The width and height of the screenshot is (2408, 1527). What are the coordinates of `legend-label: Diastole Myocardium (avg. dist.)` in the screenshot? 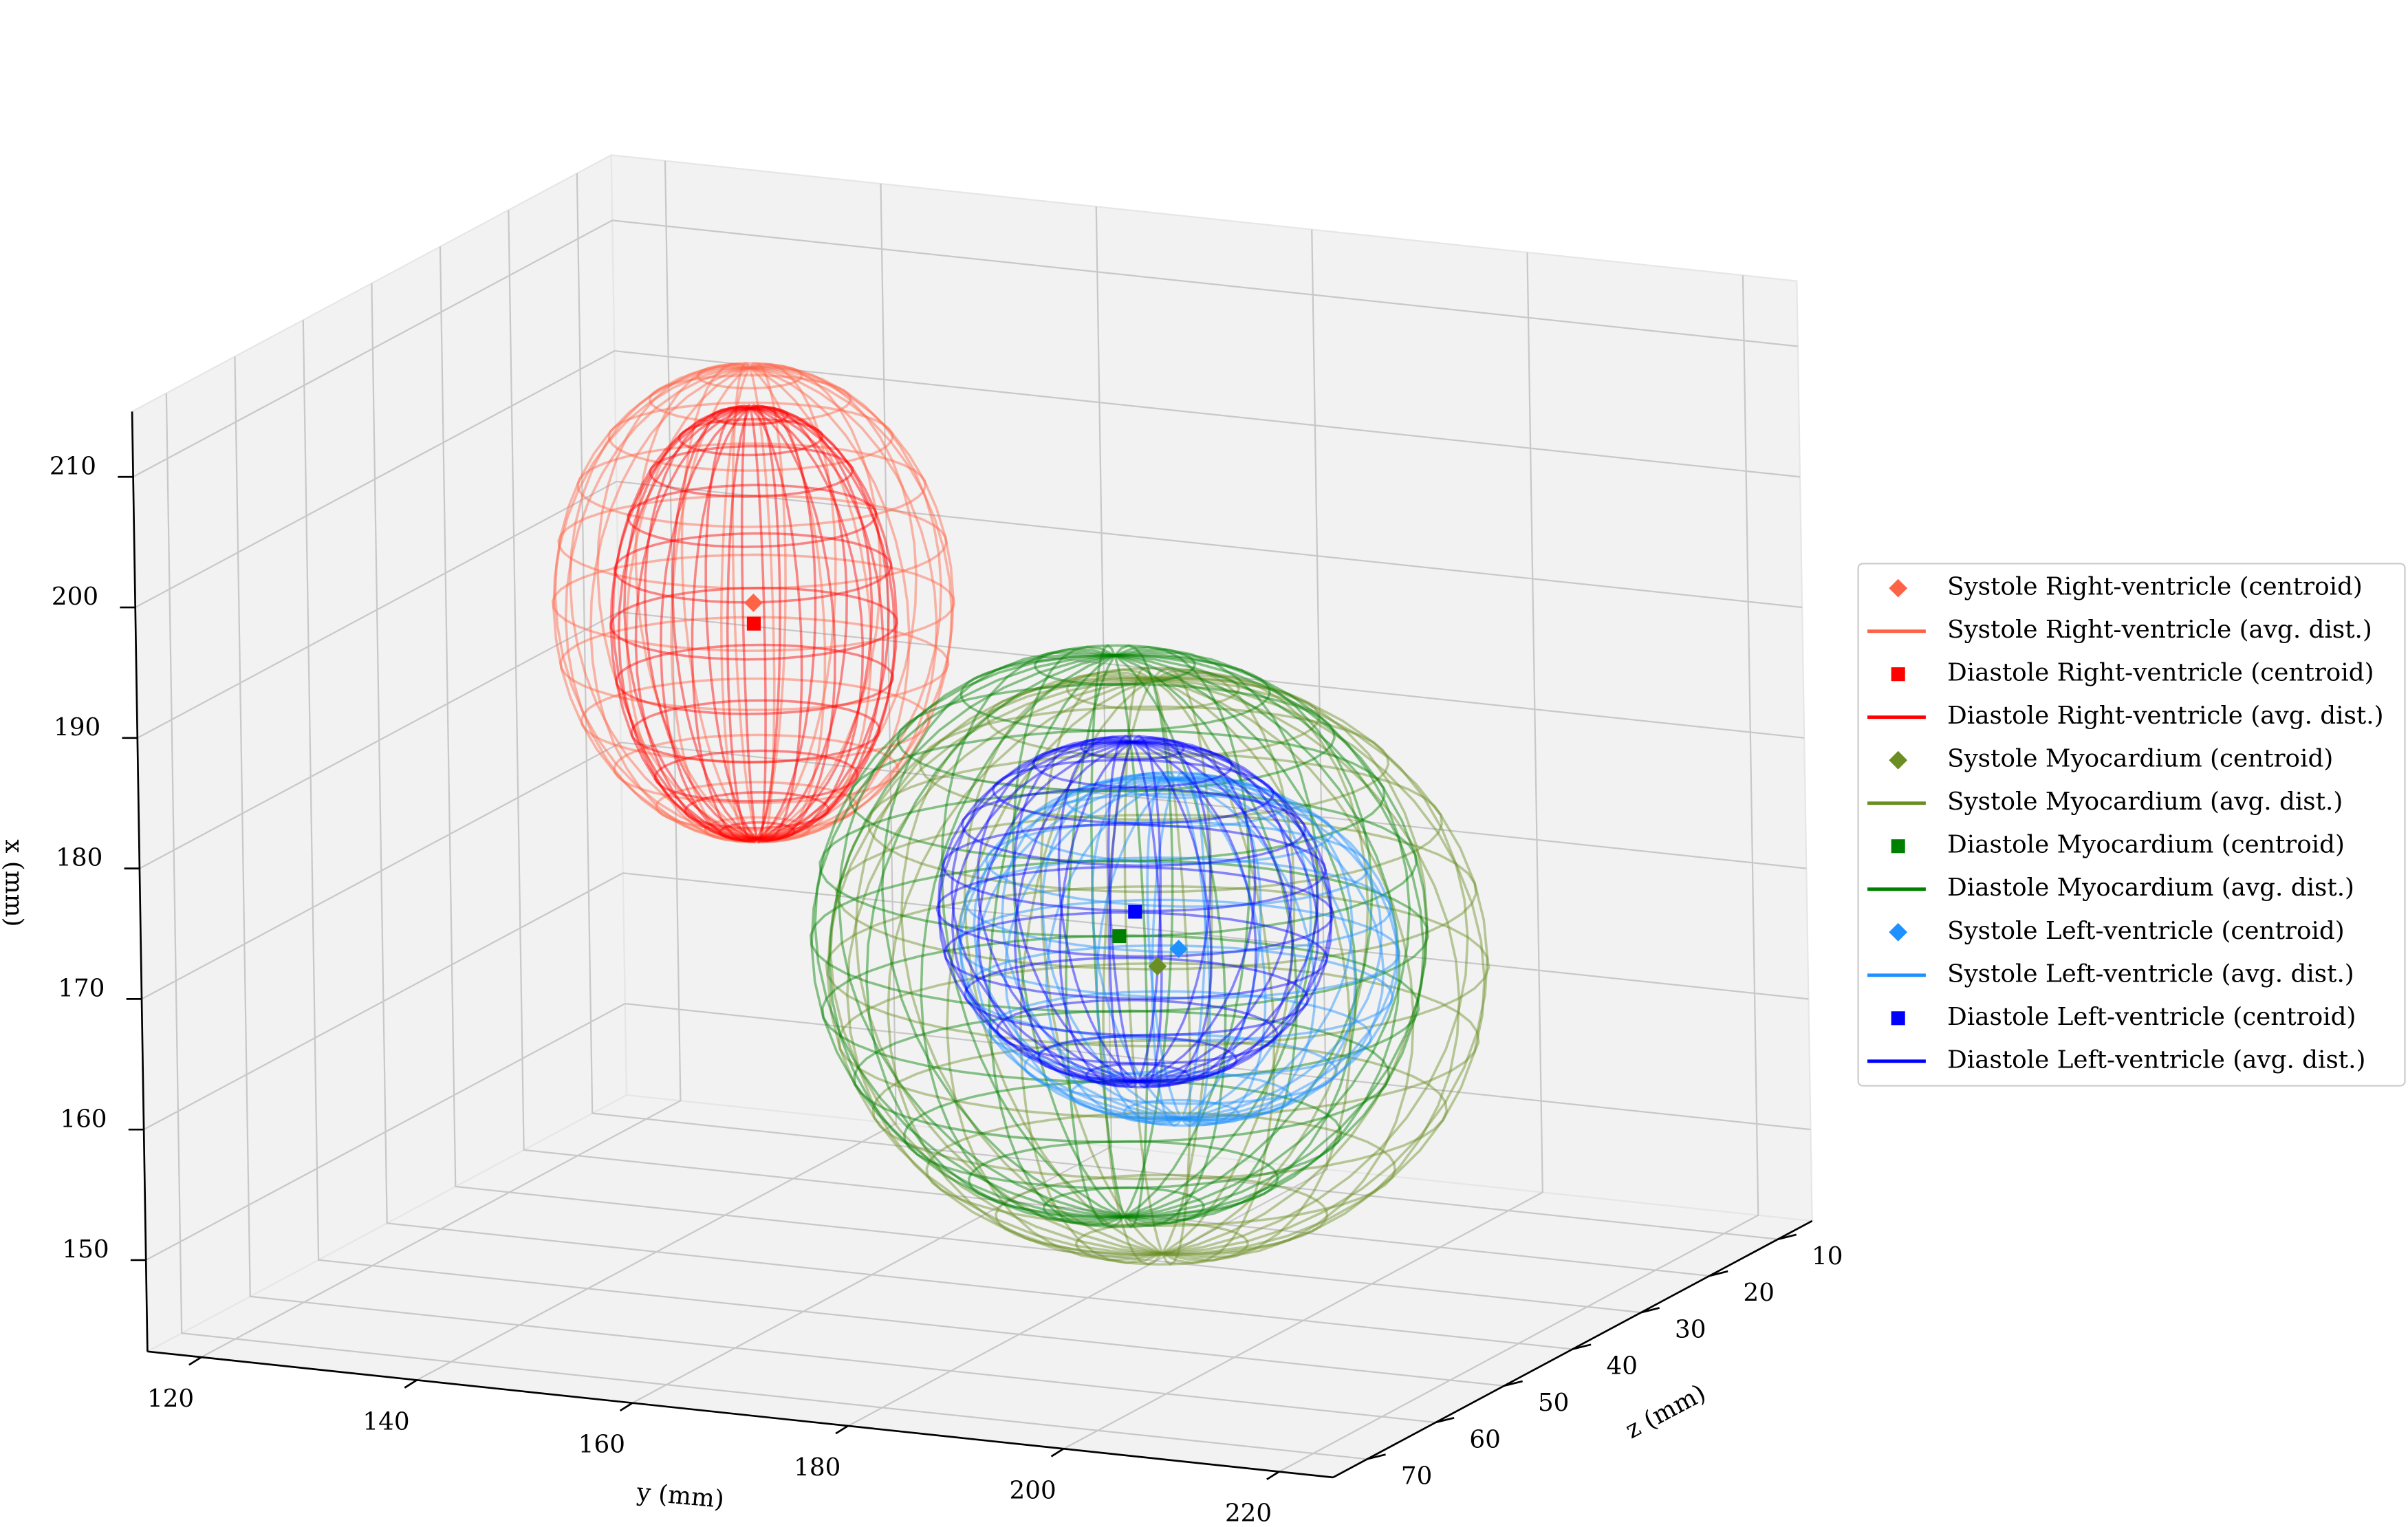 It's located at (2150, 888).